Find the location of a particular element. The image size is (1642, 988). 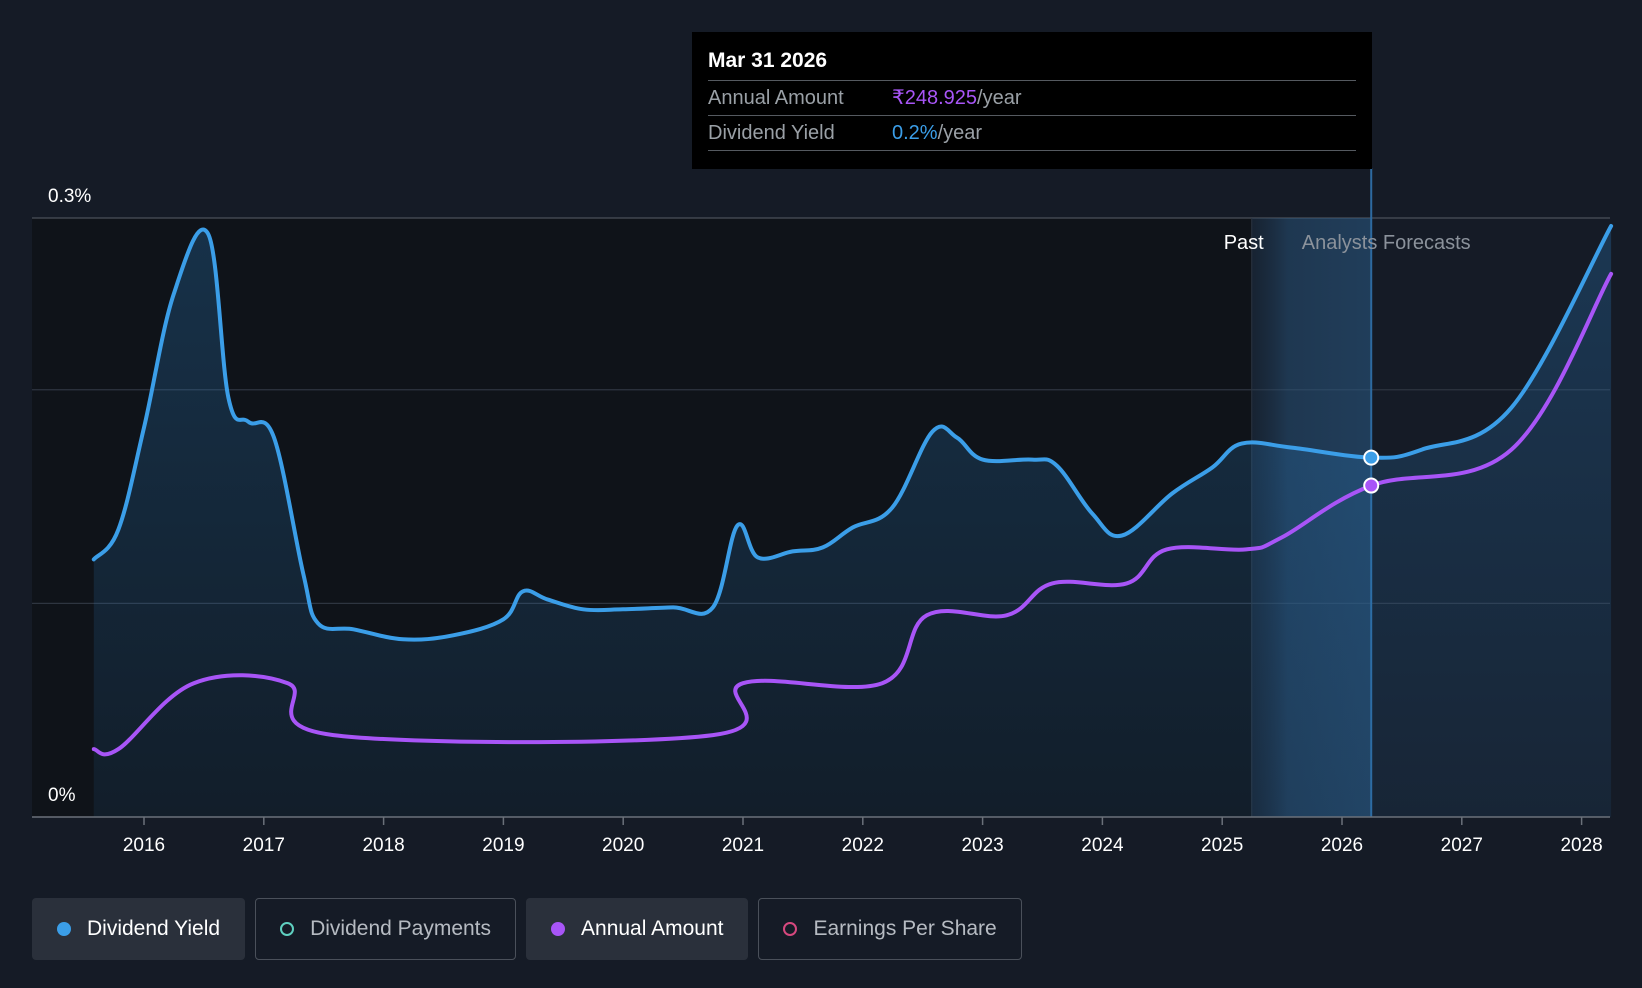

legend-item-dividend-payments: Dividend Payments is located at coordinates (386, 929).